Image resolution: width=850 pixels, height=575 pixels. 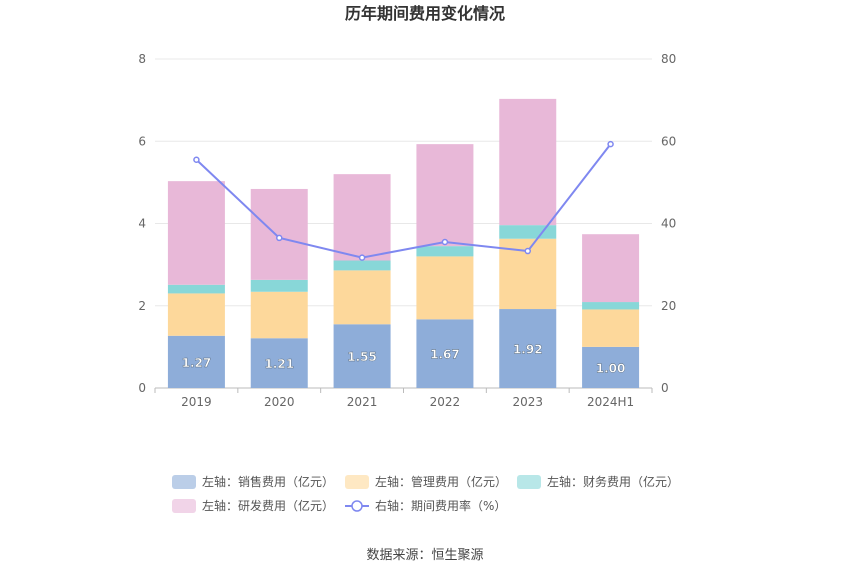 I want to click on legend-item: 左轴：财务费用（亿元）, so click(x=598, y=481).